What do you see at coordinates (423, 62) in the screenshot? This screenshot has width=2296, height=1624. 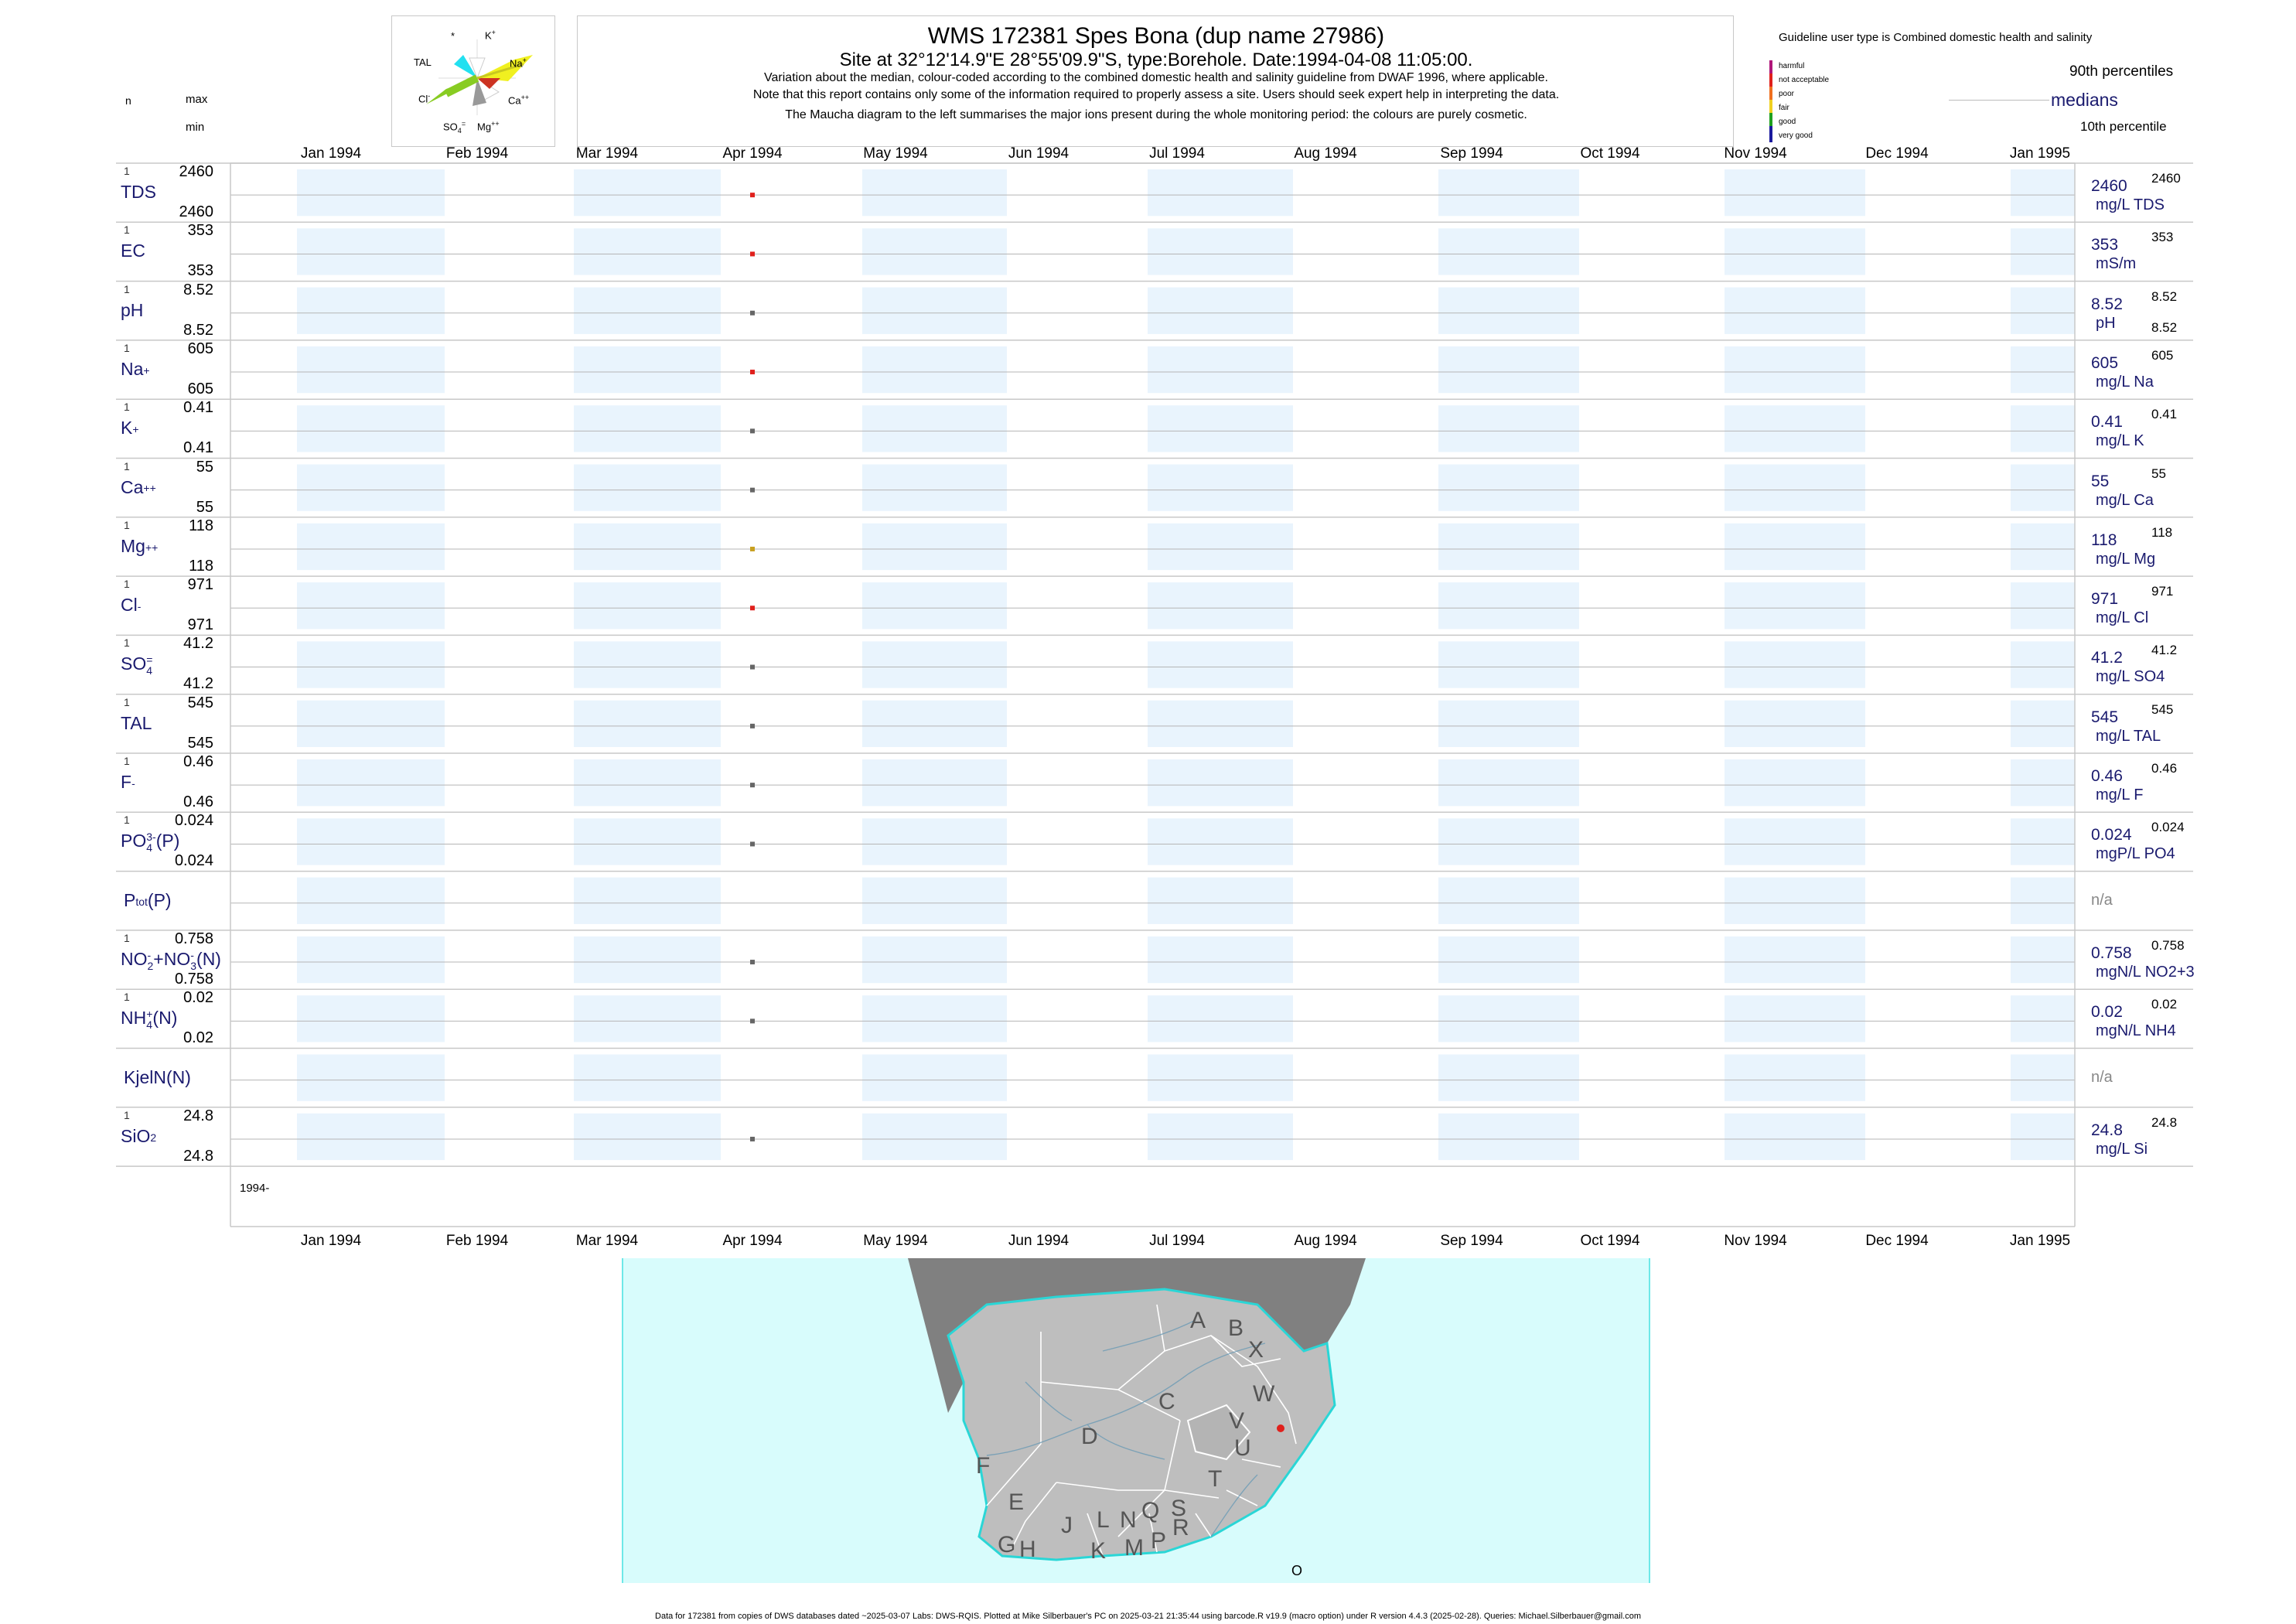 I see `maucha-label-tal: TAL` at bounding box center [423, 62].